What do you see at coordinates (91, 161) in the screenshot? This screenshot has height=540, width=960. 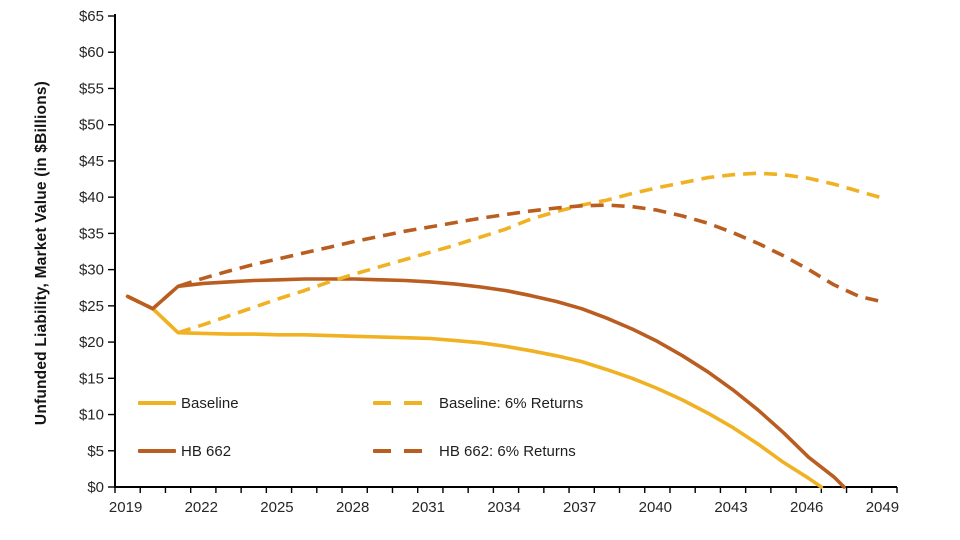 I see `y-tick-label: $45` at bounding box center [91, 161].